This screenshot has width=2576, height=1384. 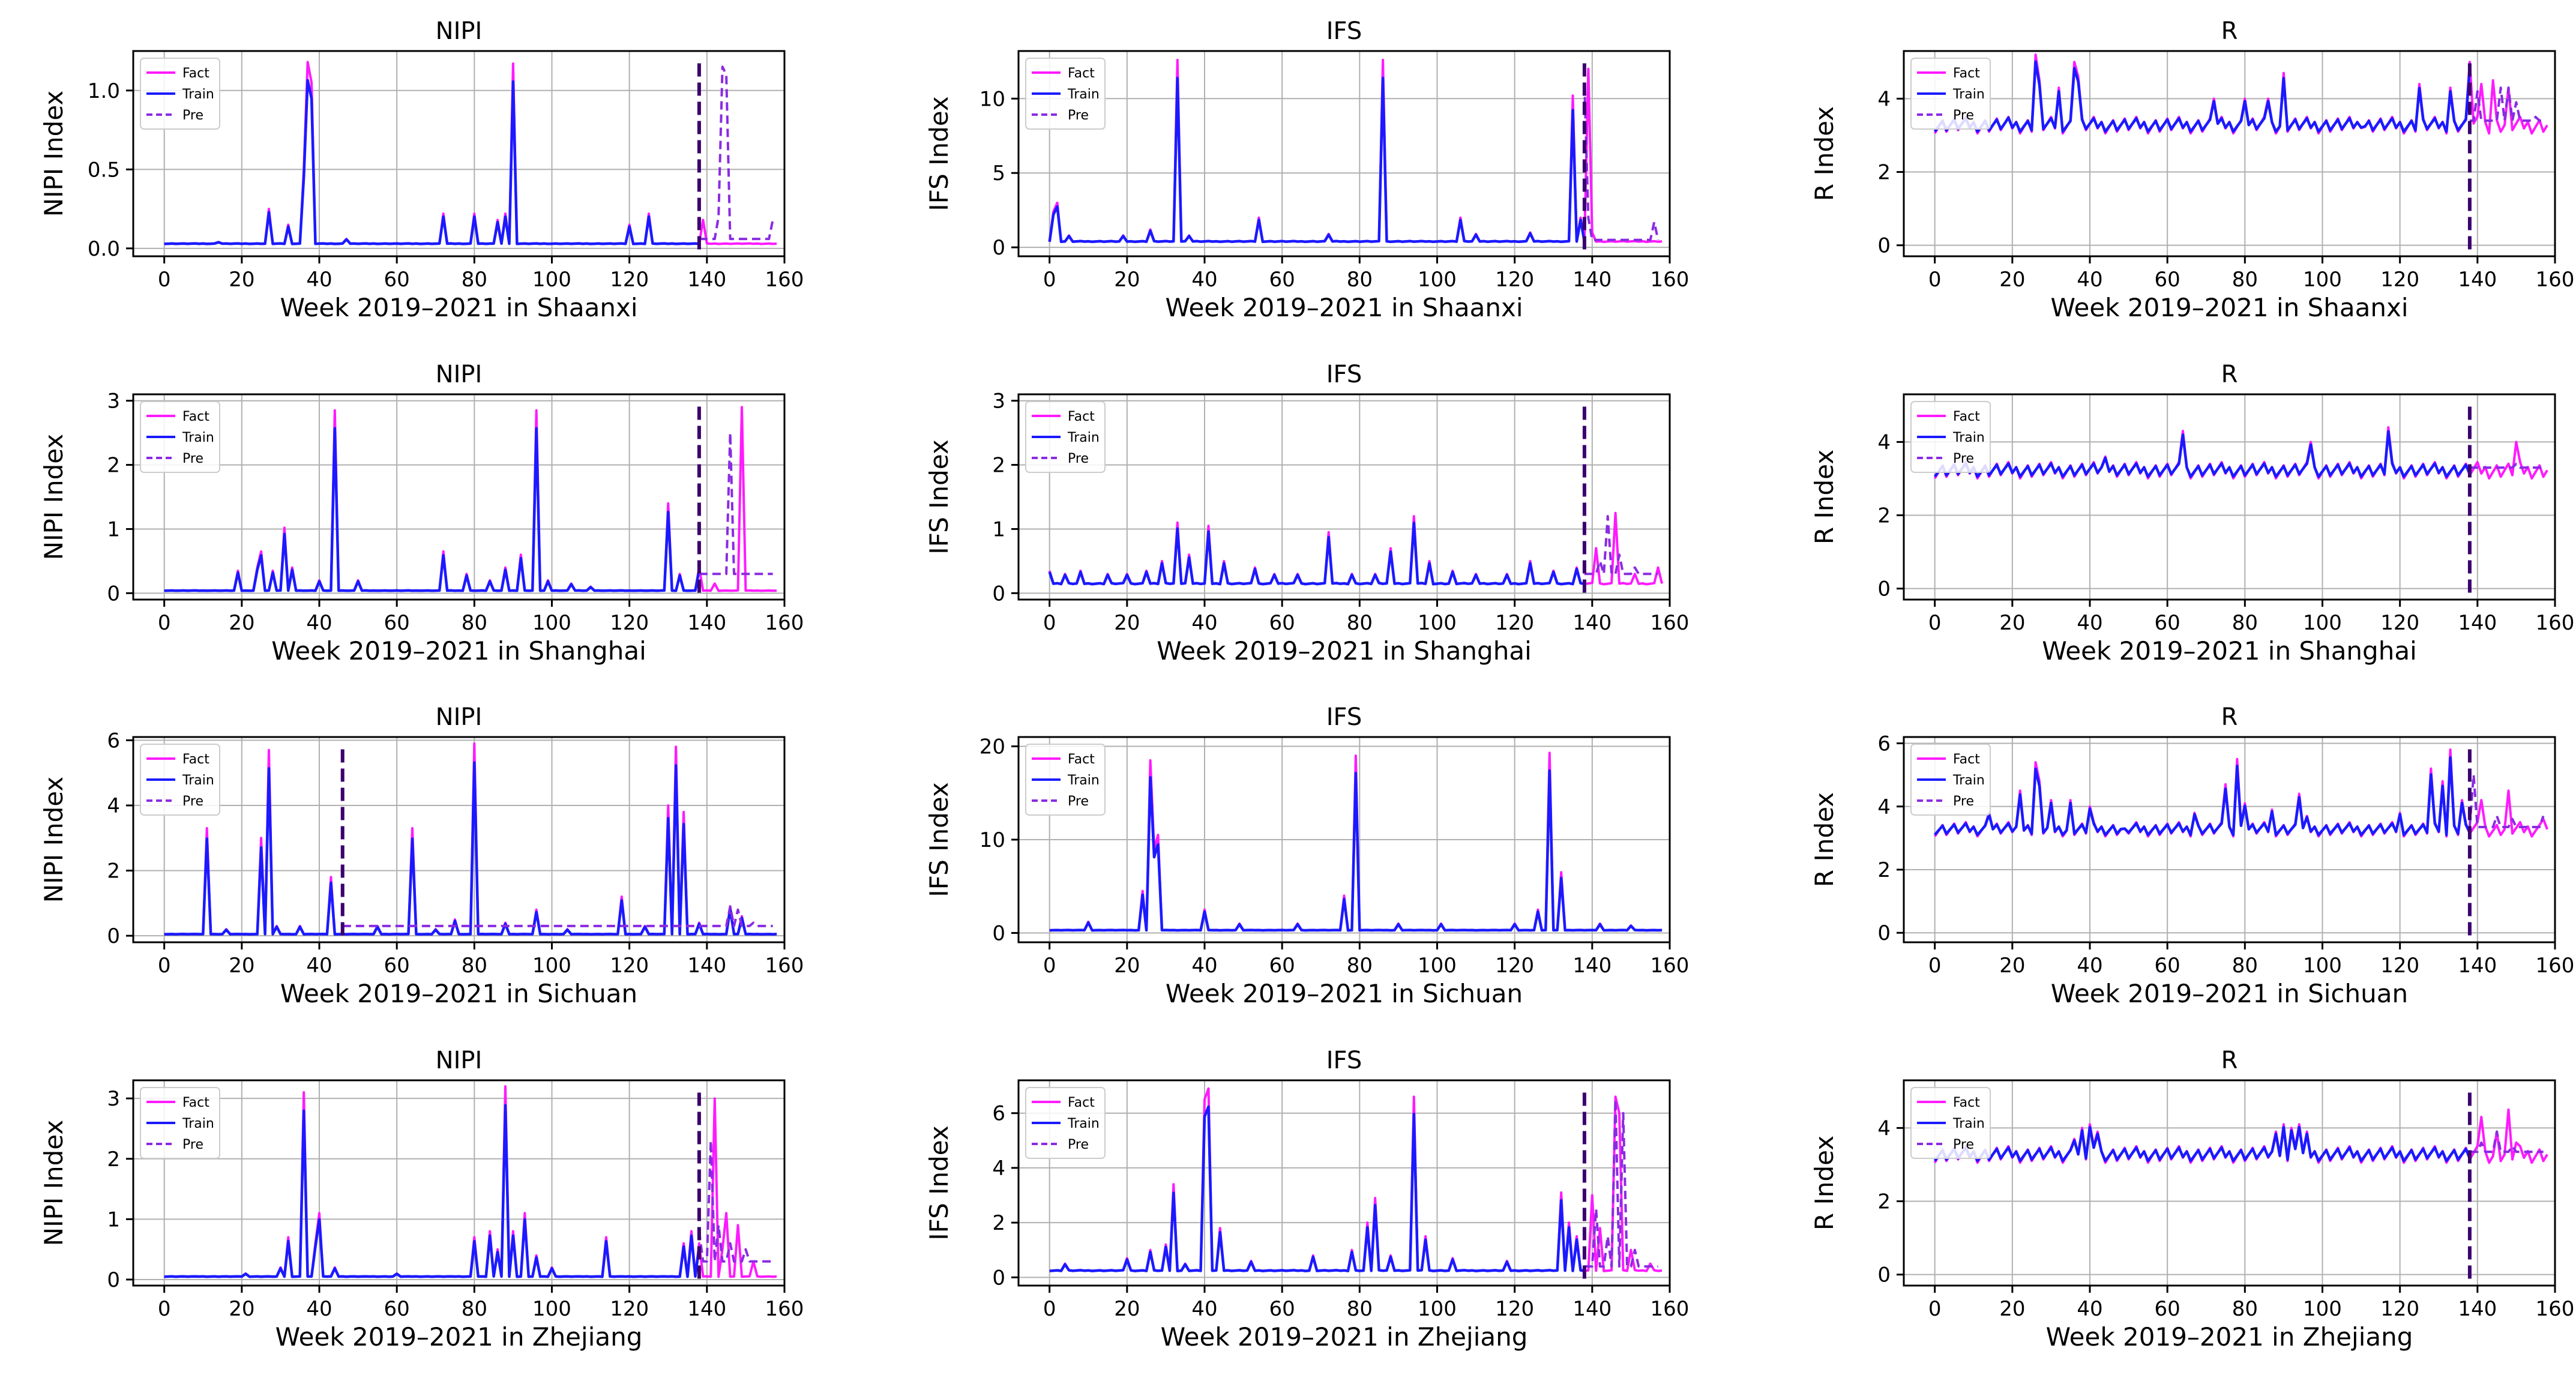 What do you see at coordinates (999, 1114) in the screenshot?
I see `y-tick-label: 6` at bounding box center [999, 1114].